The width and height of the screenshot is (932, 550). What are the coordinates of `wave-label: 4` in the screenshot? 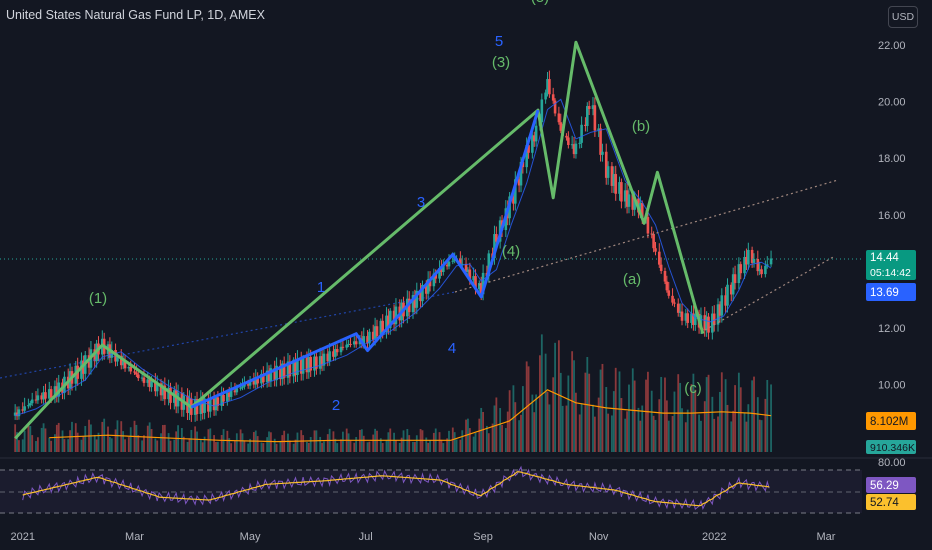 It's located at (452, 348).